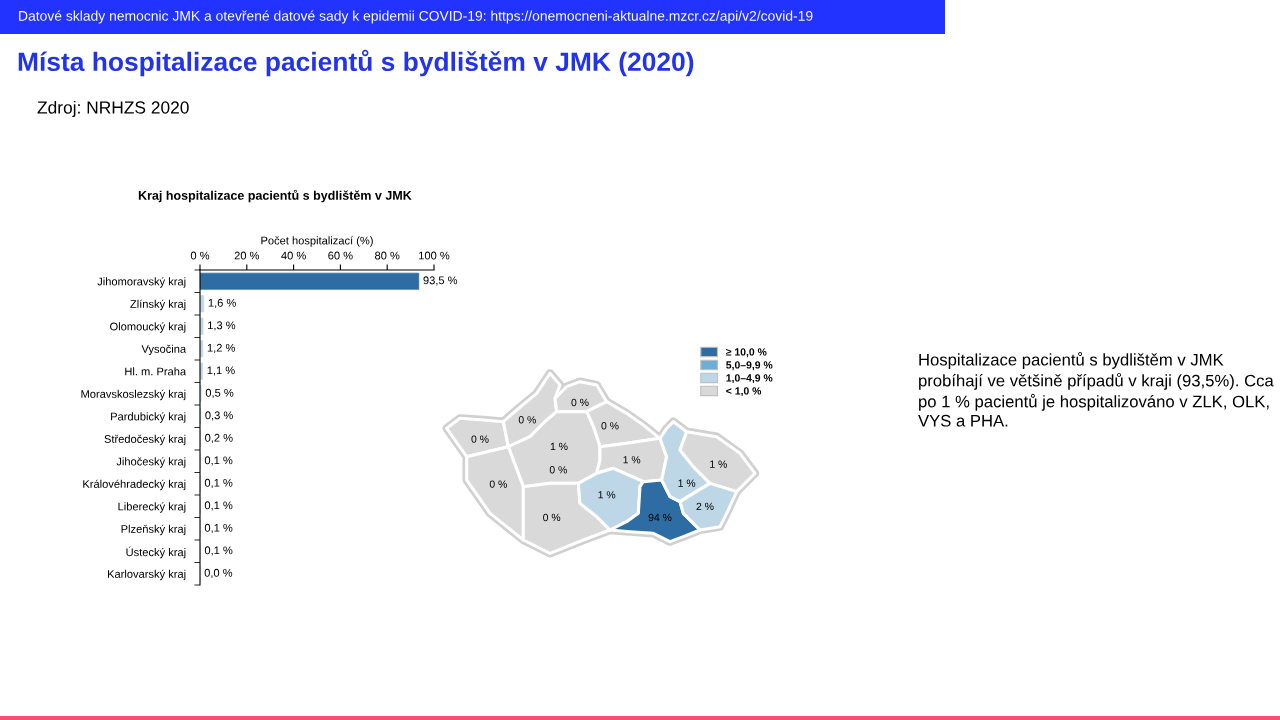 This screenshot has width=1280, height=720. I want to click on x-tick-label: 60 %, so click(340, 255).